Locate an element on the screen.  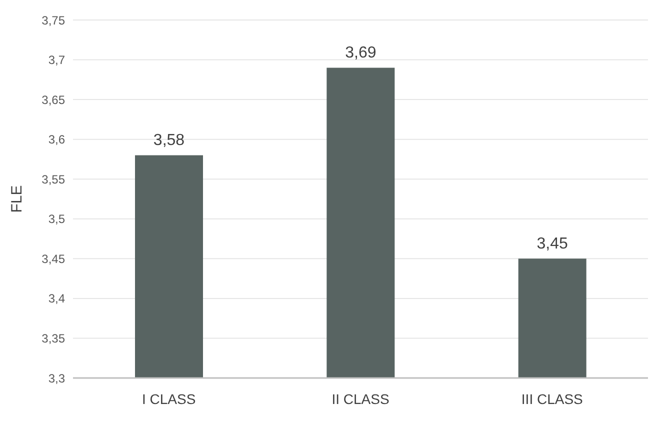
y-tick-label: 3,75 is located at coordinates (54, 20).